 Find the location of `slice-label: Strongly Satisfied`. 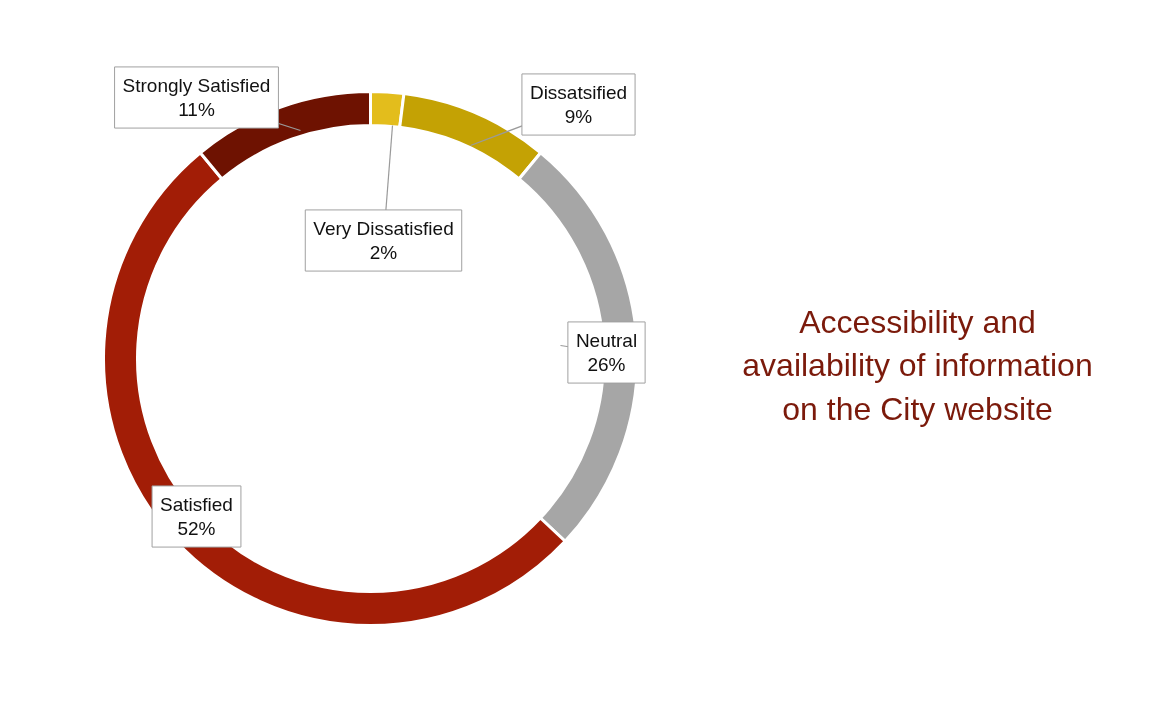

slice-label: Strongly Satisfied is located at coordinates (196, 85).